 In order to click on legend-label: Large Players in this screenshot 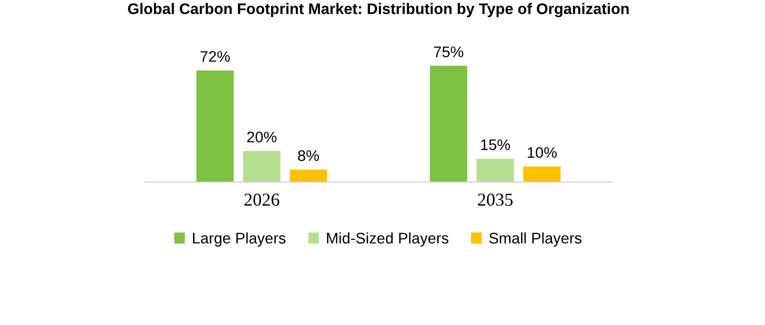, I will do `click(239, 239)`.